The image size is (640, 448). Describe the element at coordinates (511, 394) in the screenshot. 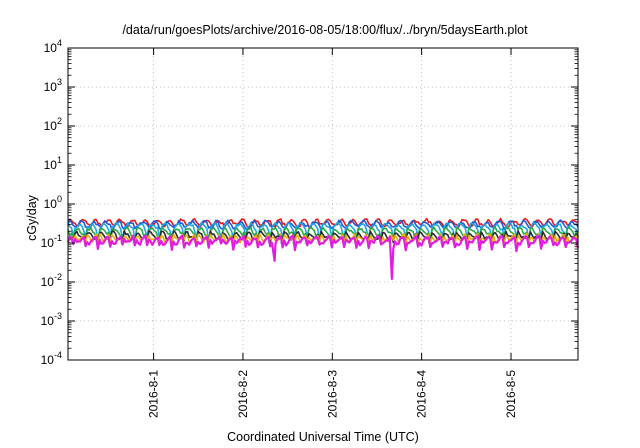

I see `x-tick-label: 2016-8-5` at that location.